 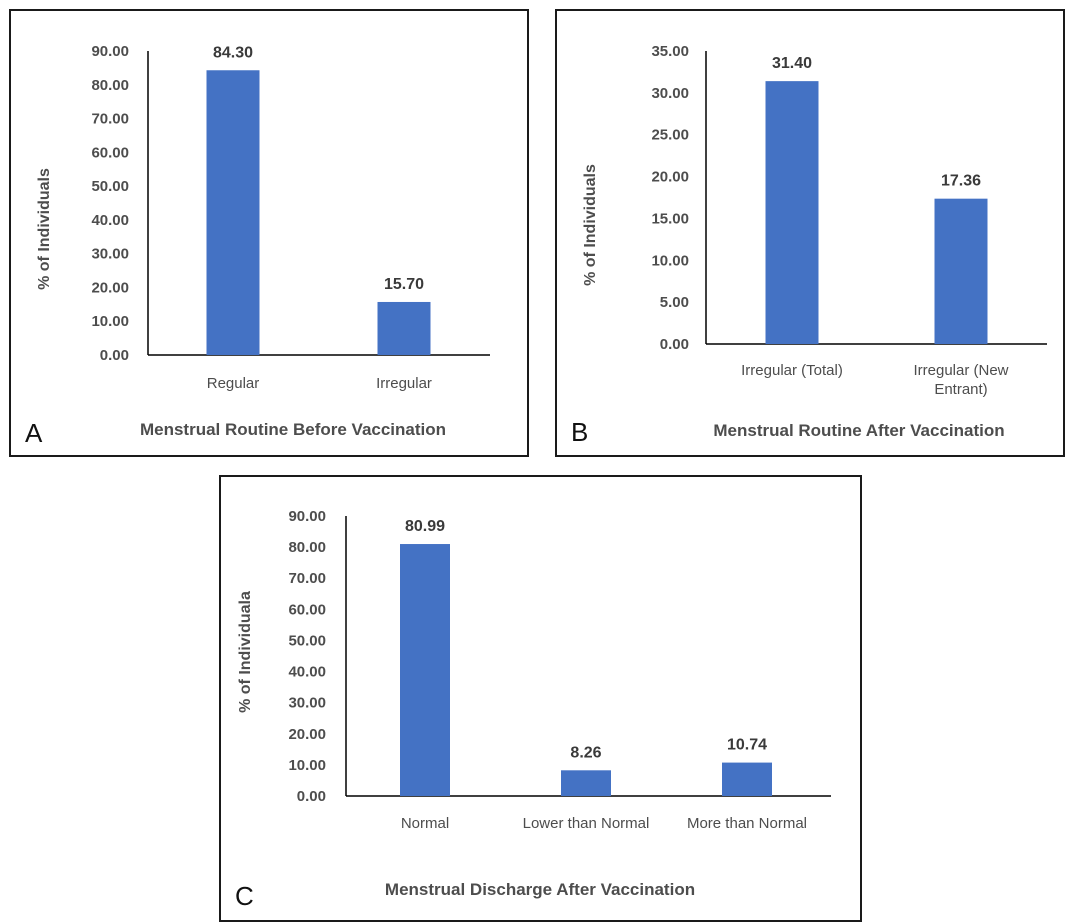 What do you see at coordinates (110, 186) in the screenshot?
I see `y-tick-label-a-5: 50.00` at bounding box center [110, 186].